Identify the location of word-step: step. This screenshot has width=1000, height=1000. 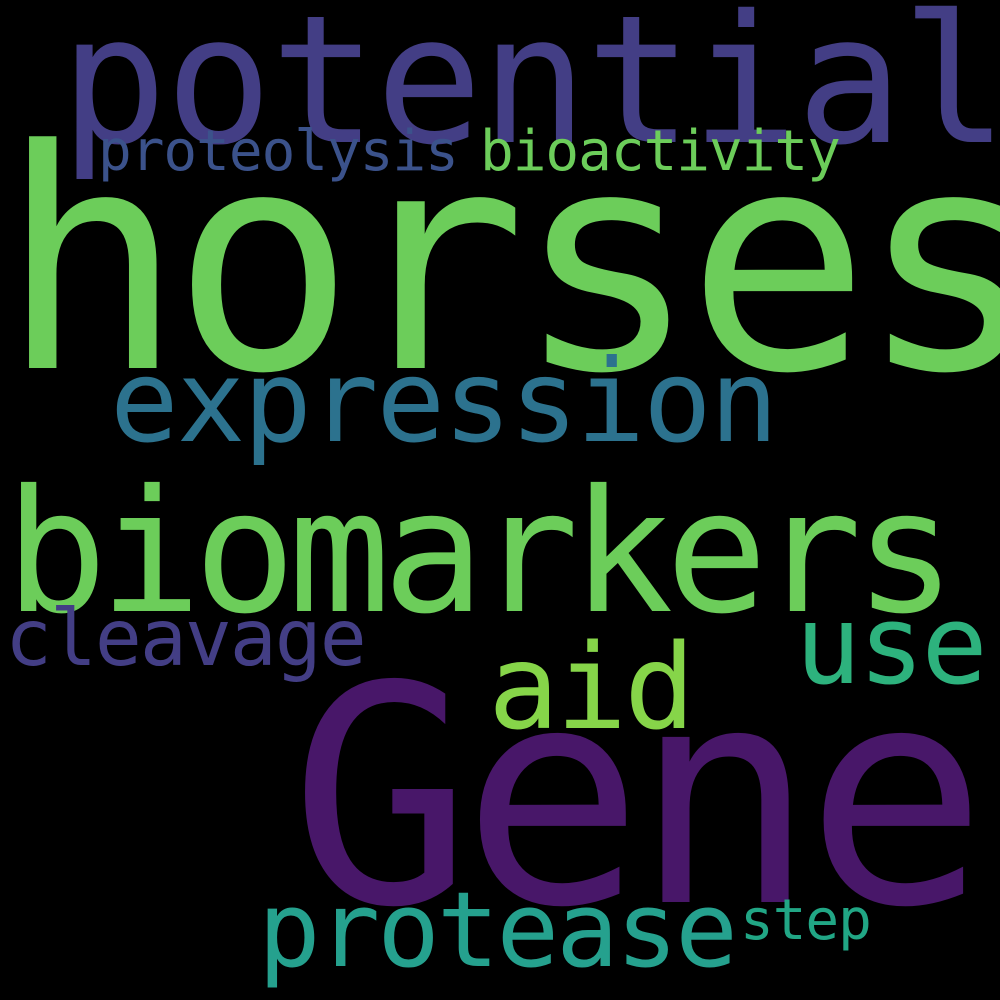
(806, 920).